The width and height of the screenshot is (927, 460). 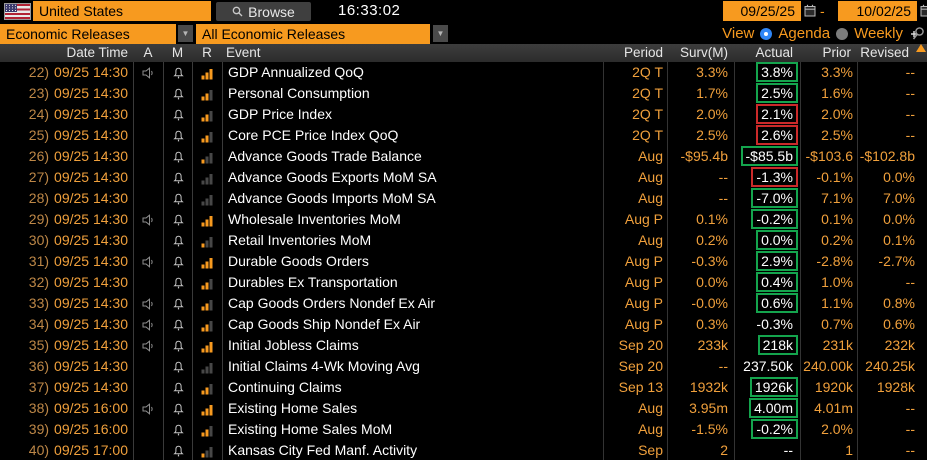 I want to click on header-actual: Actual, so click(x=774, y=52).